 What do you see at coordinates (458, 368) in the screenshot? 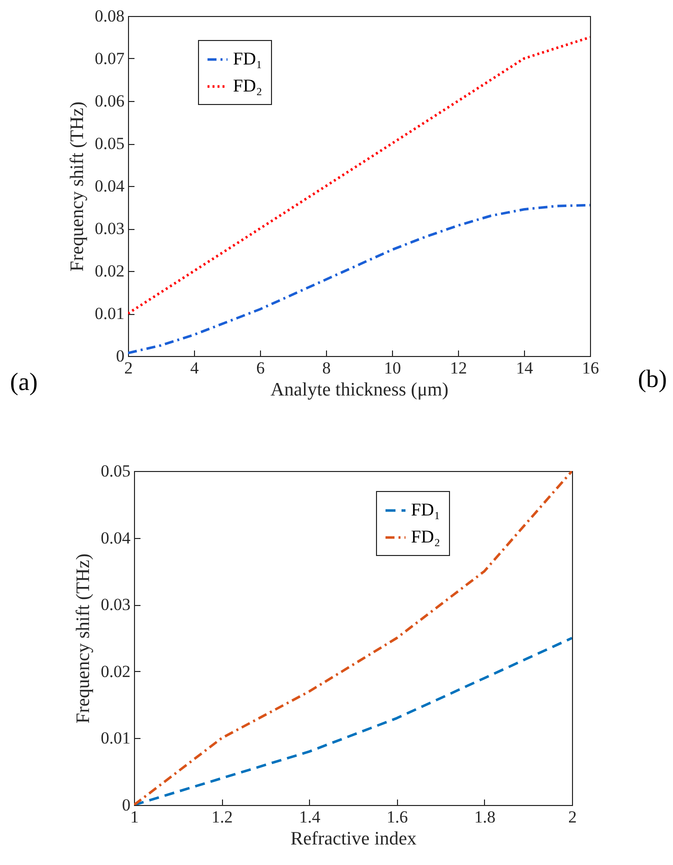
I see `x-tick-label: 12` at bounding box center [458, 368].